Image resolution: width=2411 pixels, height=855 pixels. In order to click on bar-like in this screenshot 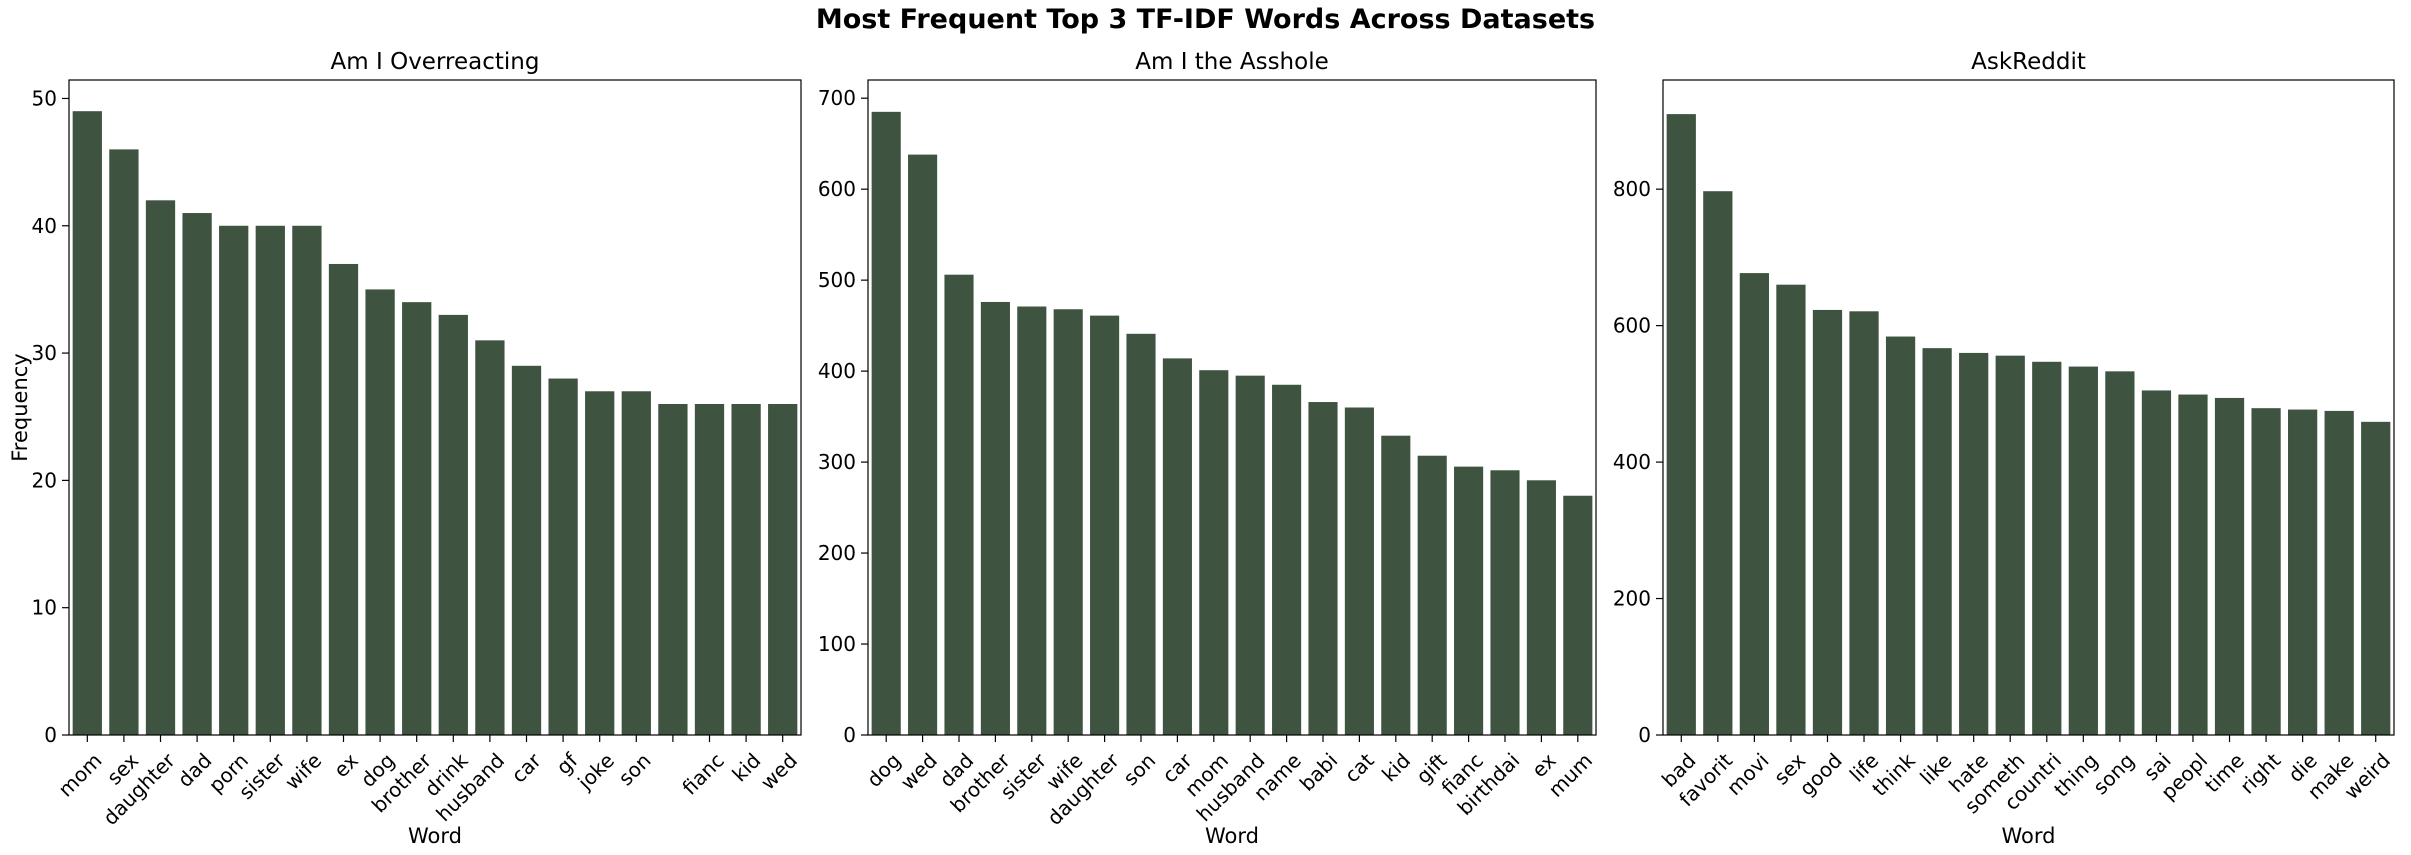, I will do `click(1937, 541)`.